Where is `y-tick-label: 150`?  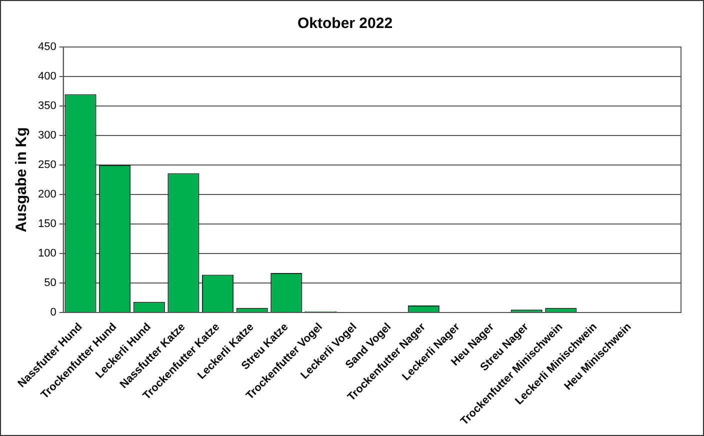 y-tick-label: 150 is located at coordinates (47, 224).